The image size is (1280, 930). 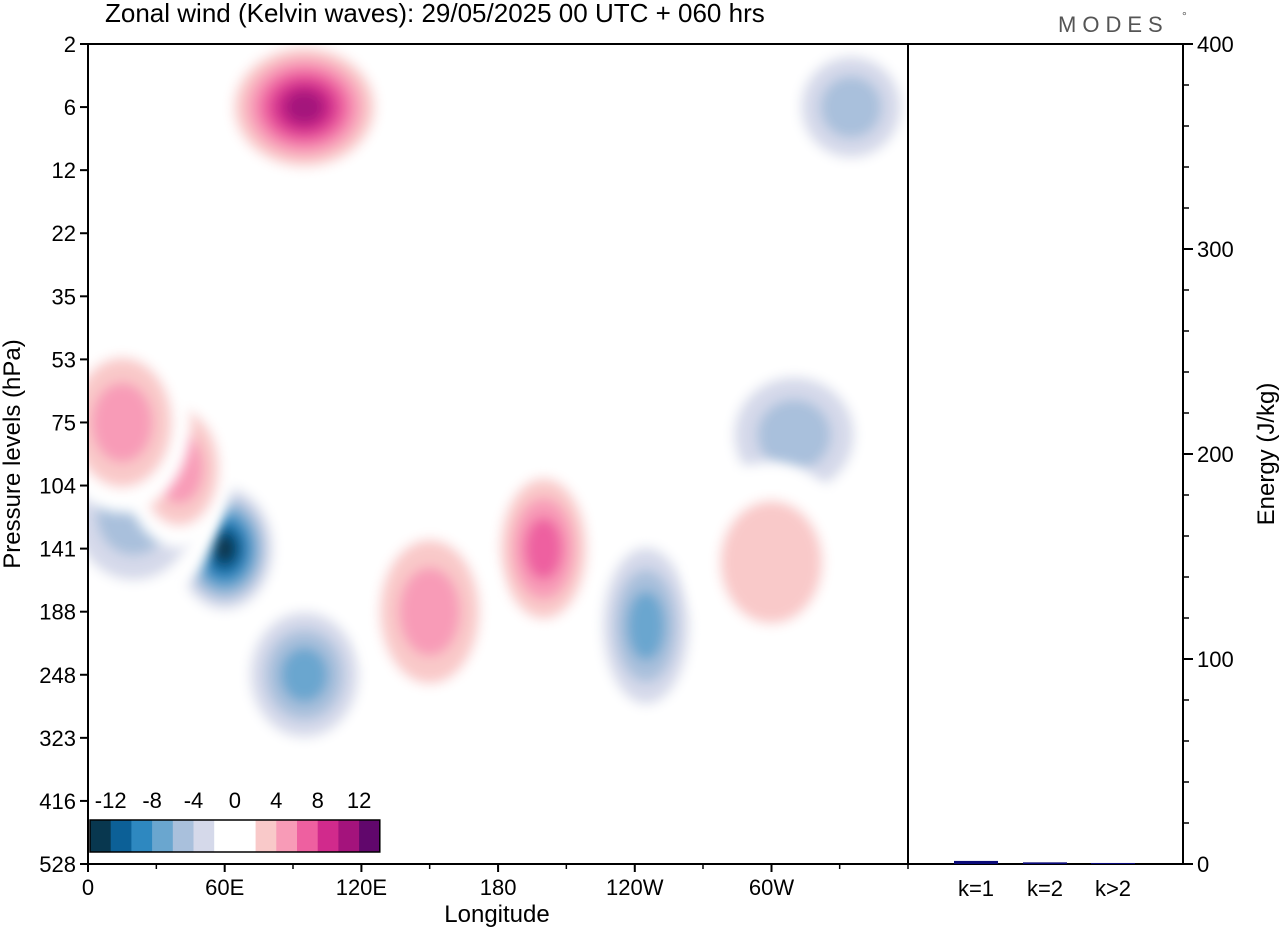 I want to click on y-tick-label: 528, so click(x=57, y=864).